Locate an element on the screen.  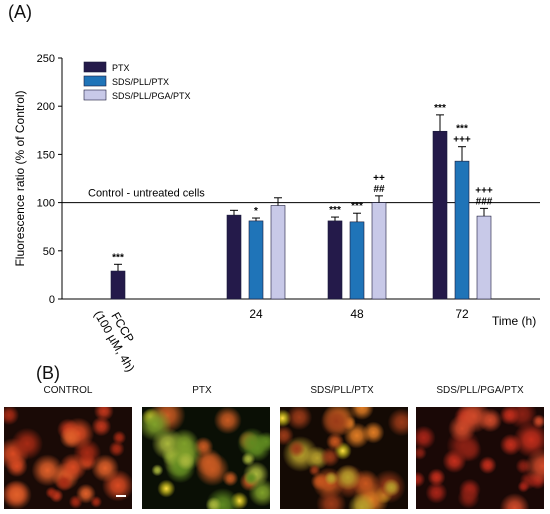
x-tick-label: 24 is located at coordinates (256, 314).